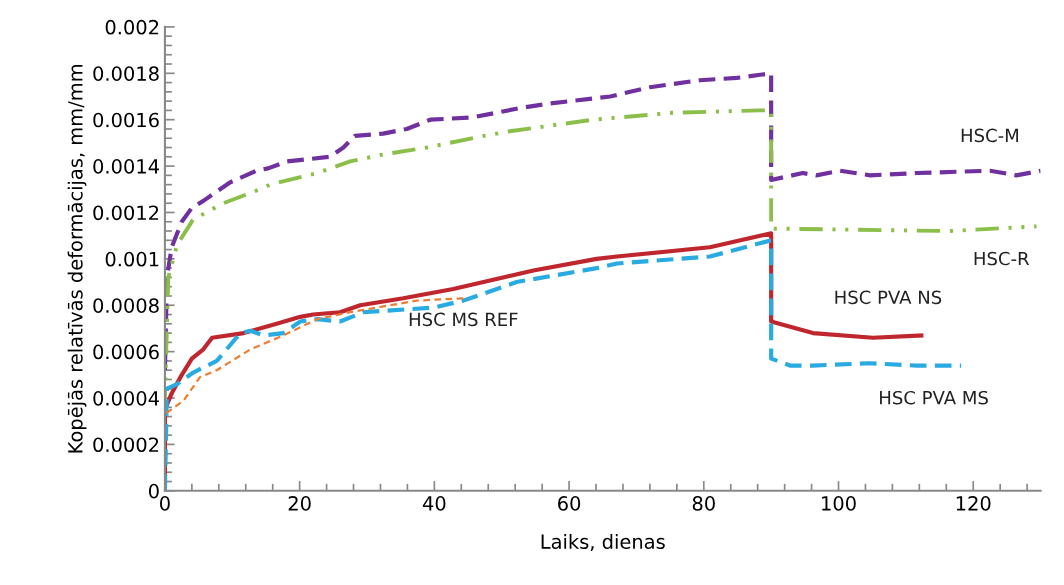  I want to click on x-tick-label: 0, so click(165, 503).